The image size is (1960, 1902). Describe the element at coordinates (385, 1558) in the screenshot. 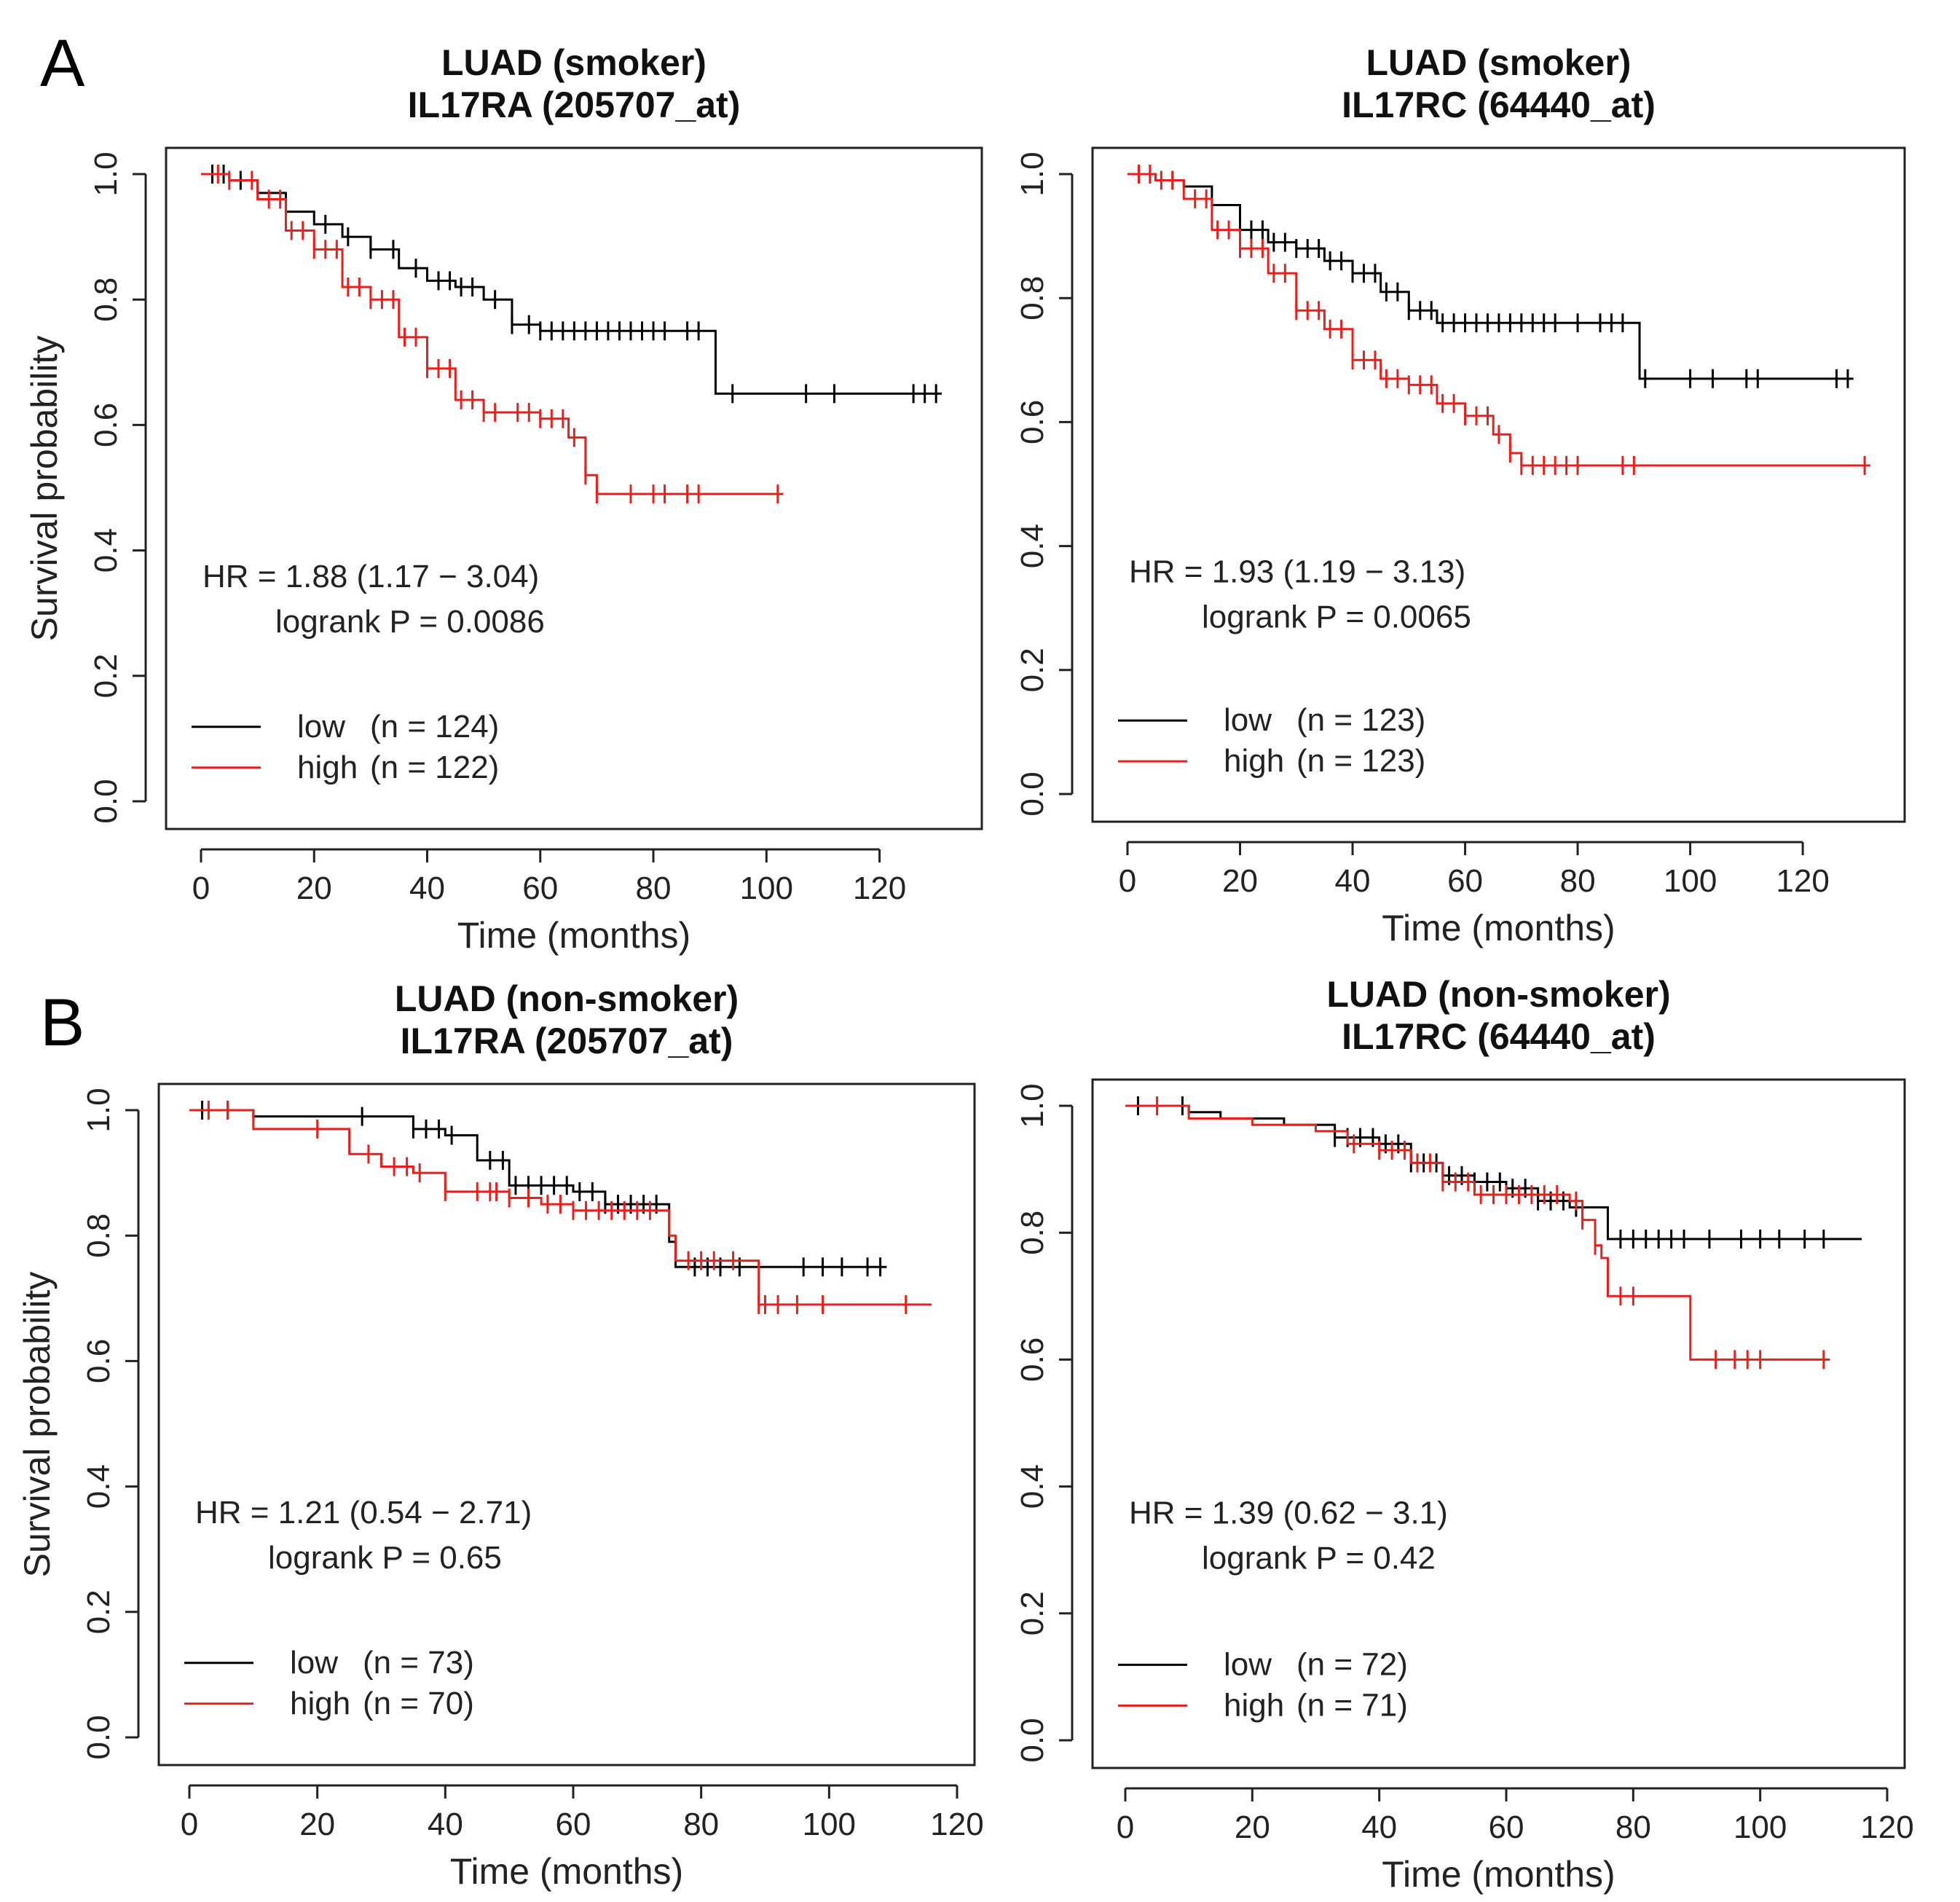

I see `logrank-p-text: logrank P = 0.65` at that location.